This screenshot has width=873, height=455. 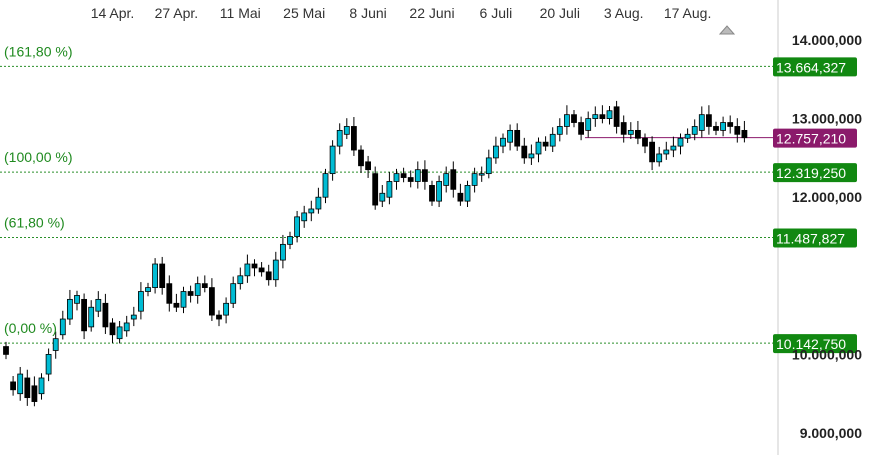 I want to click on fib-level-label: (0,00 %), so click(x=30, y=328).